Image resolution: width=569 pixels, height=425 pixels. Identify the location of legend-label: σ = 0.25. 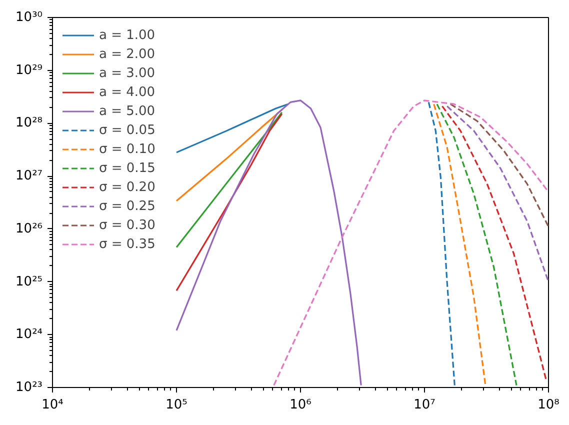
(127, 206).